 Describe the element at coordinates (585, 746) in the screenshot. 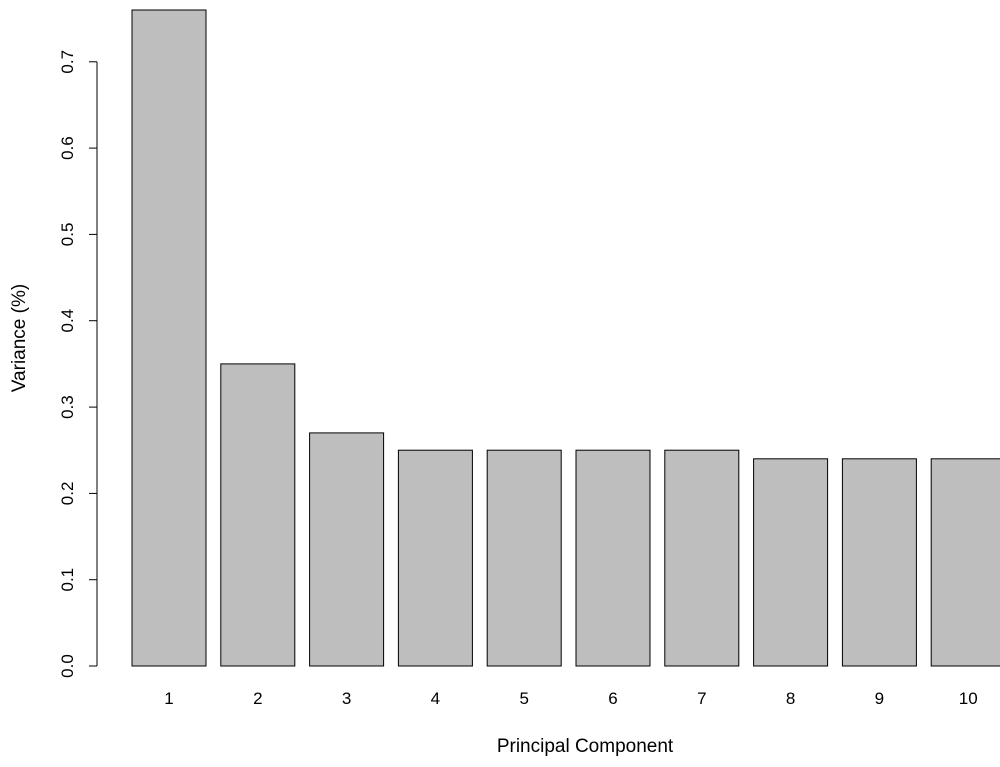

I see `x-axis-title: Principal Component` at that location.